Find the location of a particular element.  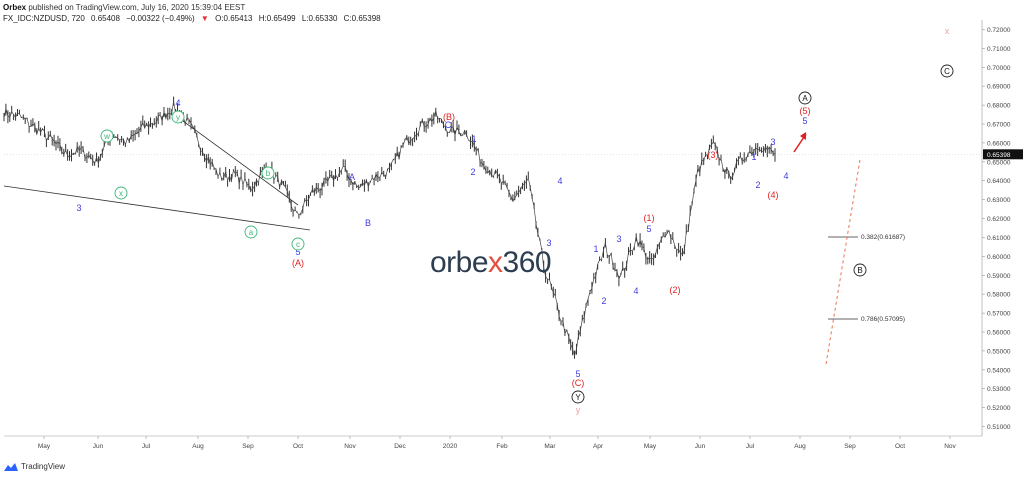

y-tick-label: 0.64000 is located at coordinates (999, 181).